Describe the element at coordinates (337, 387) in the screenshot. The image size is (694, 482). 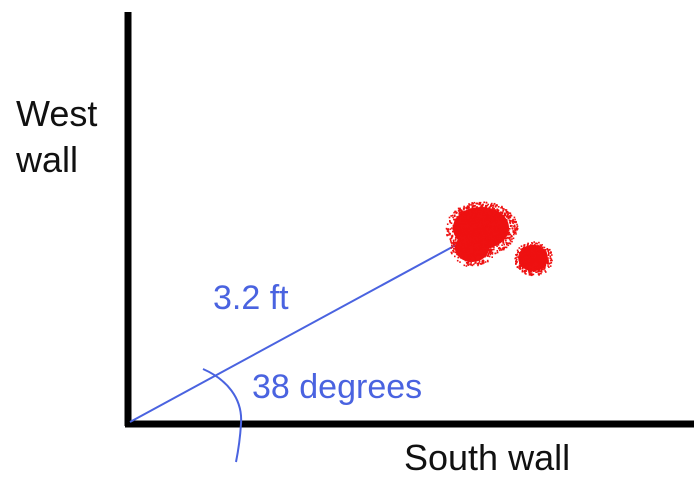
I see `angle-label: 38 degrees` at that location.